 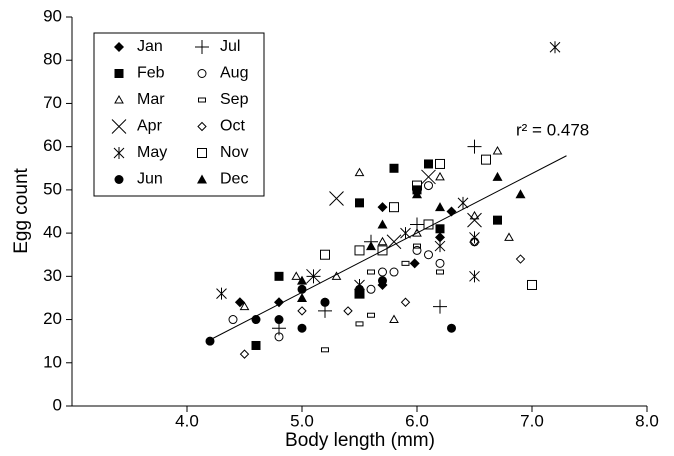 What do you see at coordinates (52, 59) in the screenshot?
I see `y-tick-label: 80` at bounding box center [52, 59].